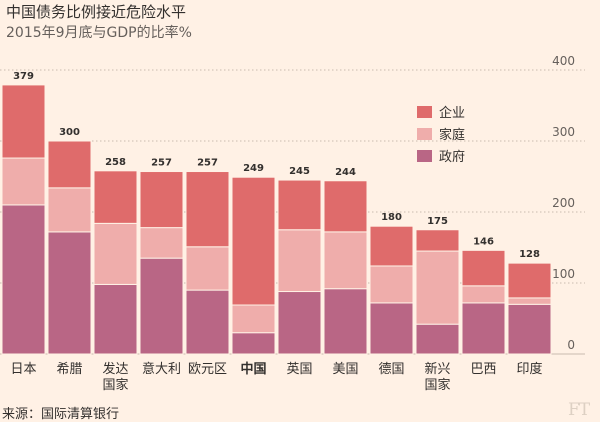  Describe the element at coordinates (207, 369) in the screenshot. I see `category-label: 欧元区` at that location.